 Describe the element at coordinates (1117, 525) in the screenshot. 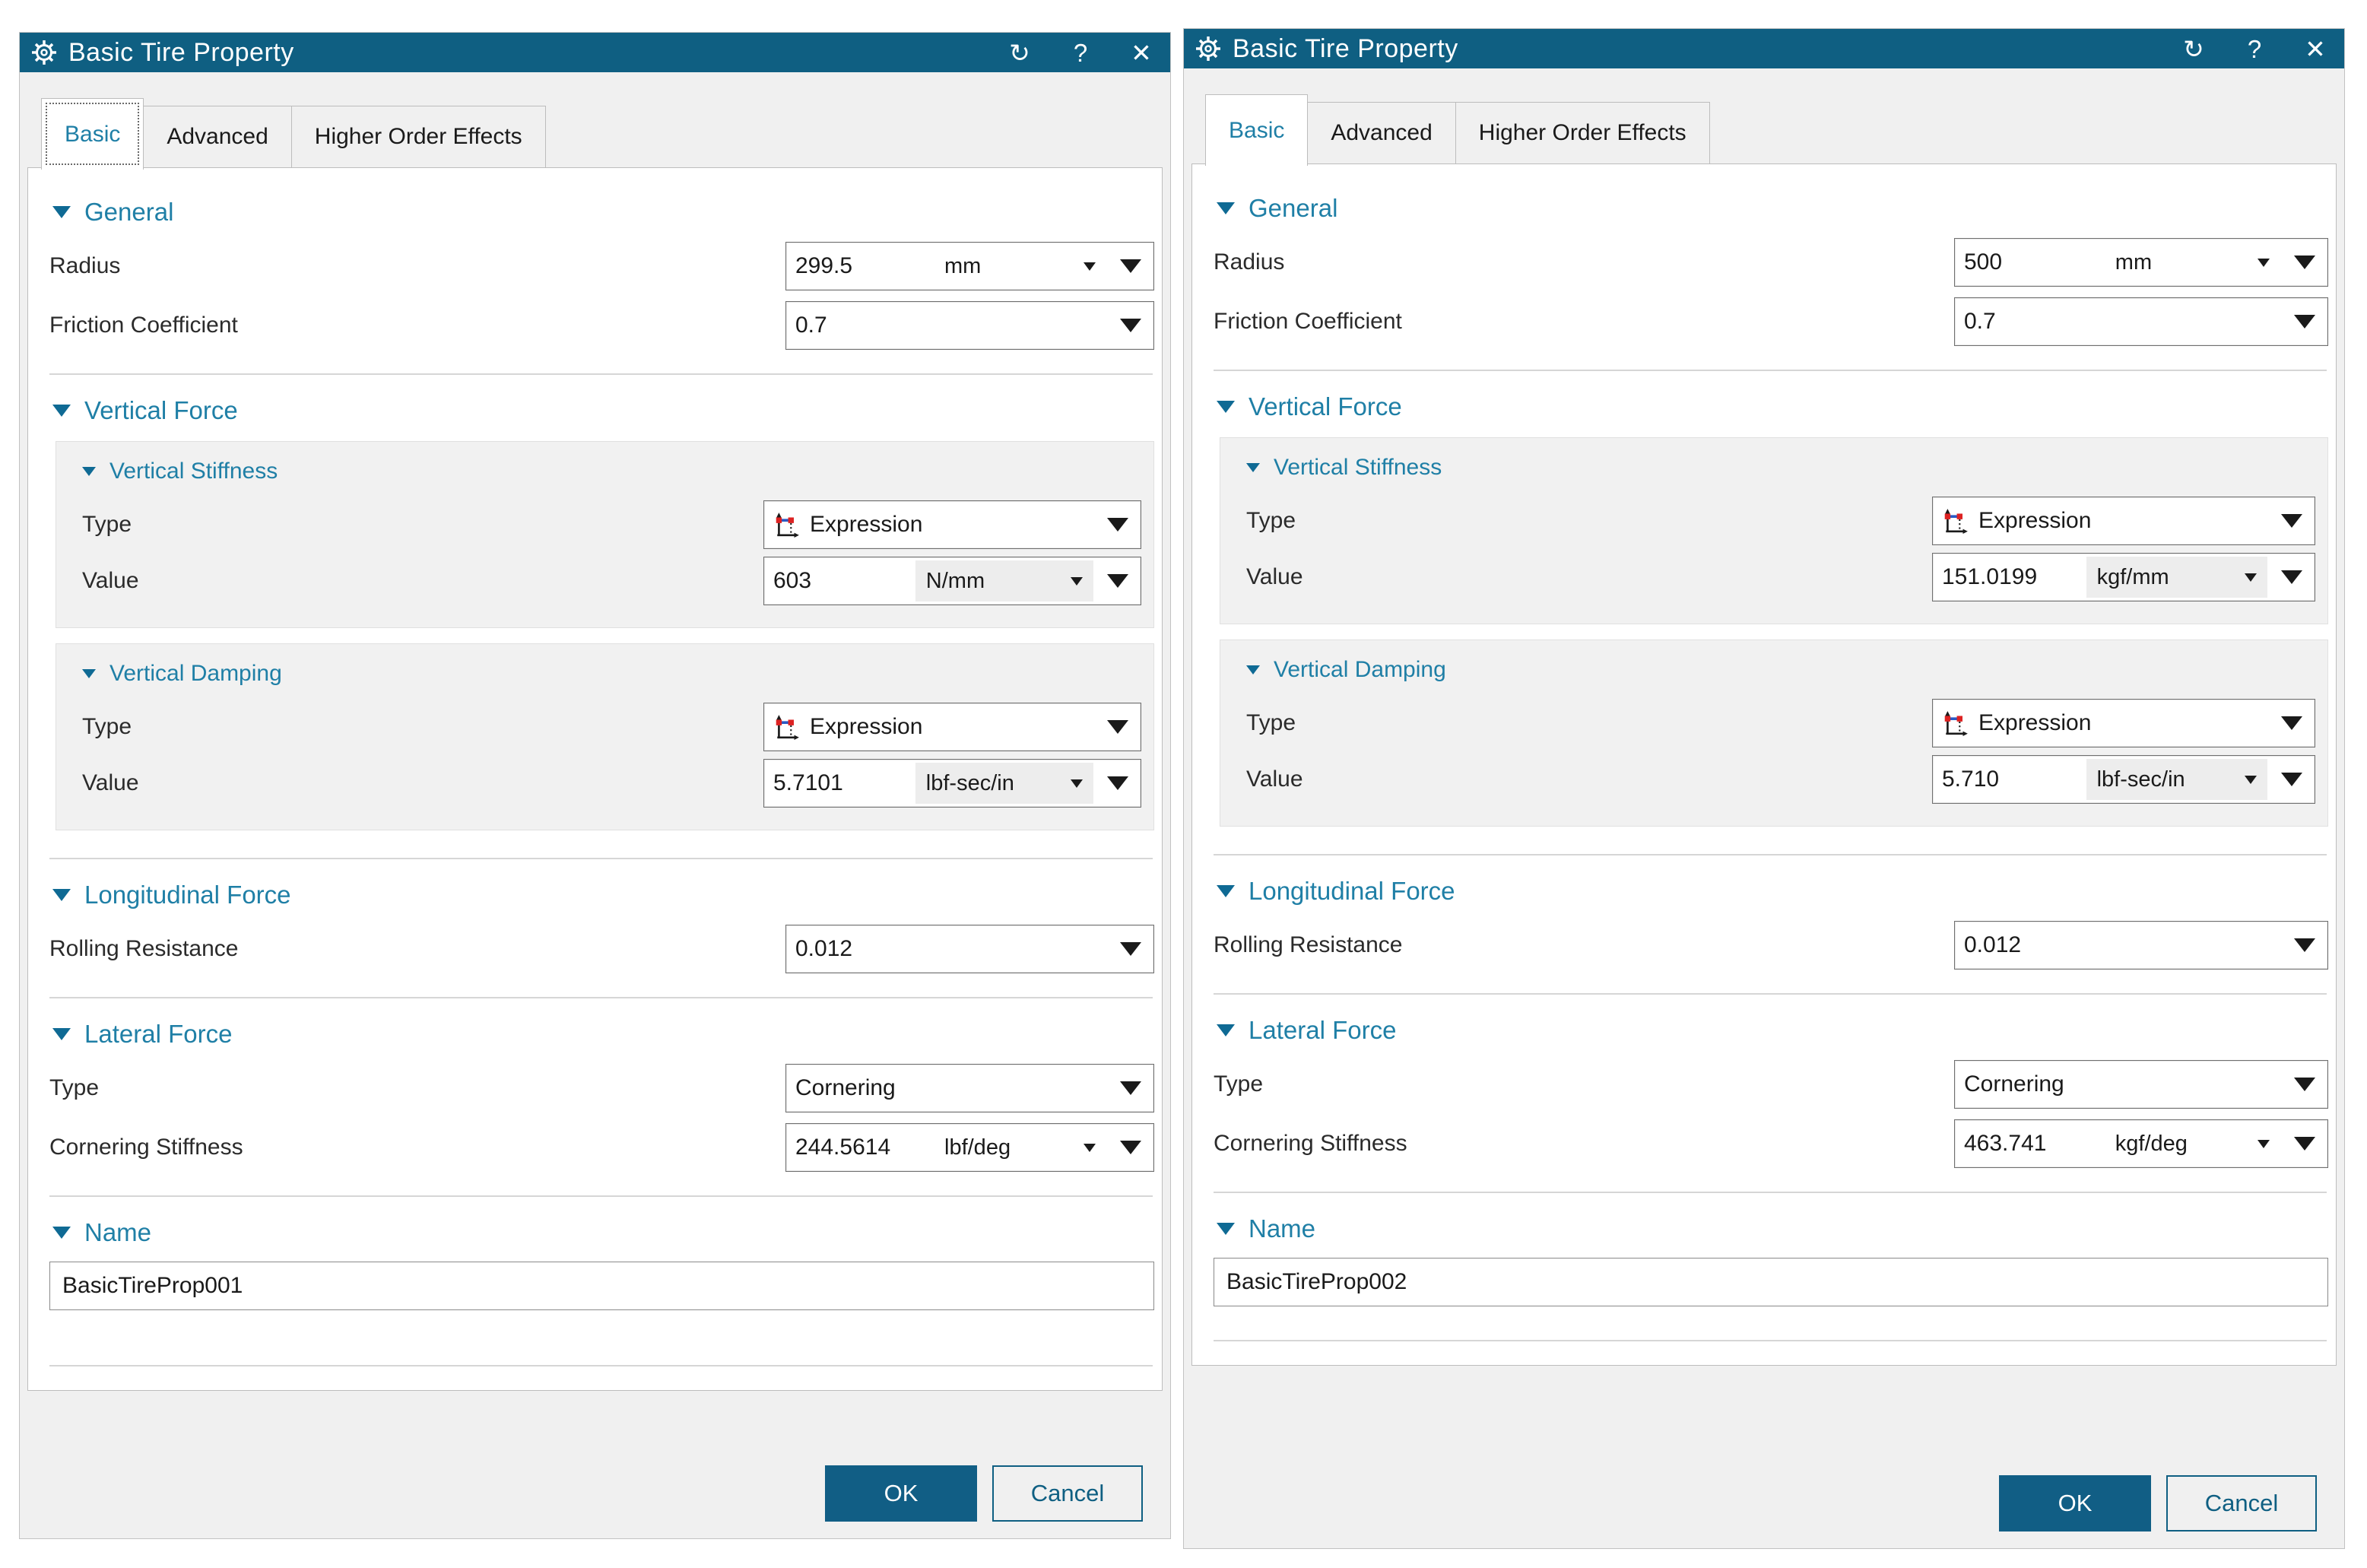

I see `stiffness-type-dropdown-arrow-icon` at that location.